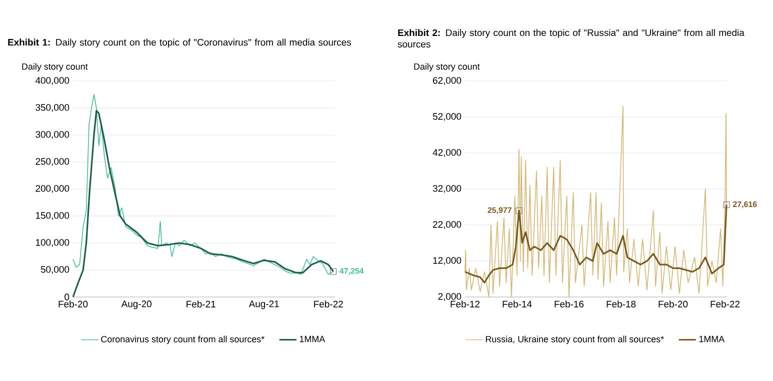  Describe the element at coordinates (596, 244) in the screenshot. I see `line-series` at that location.